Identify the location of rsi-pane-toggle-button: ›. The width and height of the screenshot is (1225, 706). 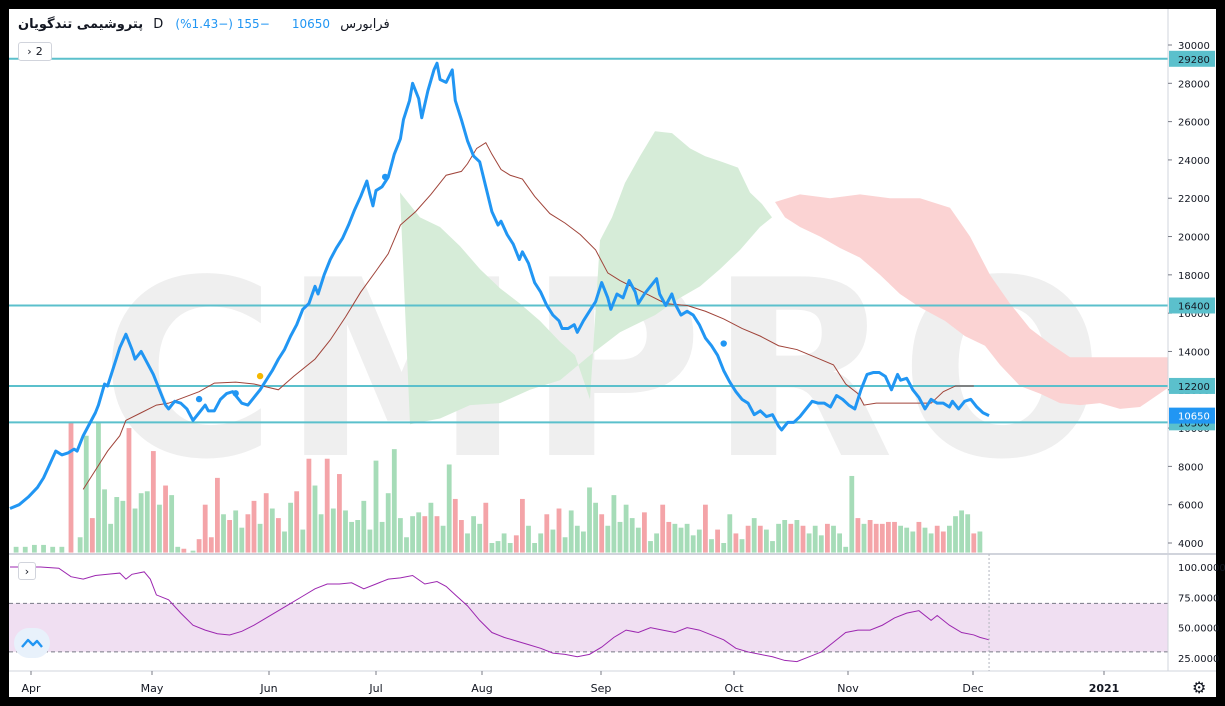
(27, 571).